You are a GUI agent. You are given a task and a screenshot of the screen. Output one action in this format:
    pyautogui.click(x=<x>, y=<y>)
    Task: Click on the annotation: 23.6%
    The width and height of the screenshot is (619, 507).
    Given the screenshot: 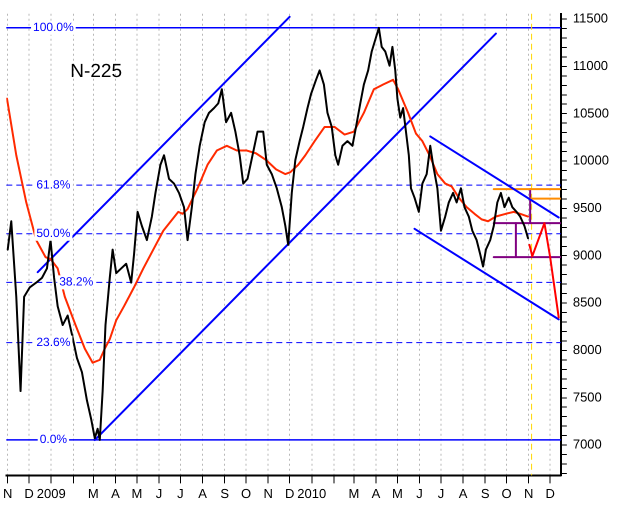 What is the action you would take?
    pyautogui.click(x=53, y=341)
    